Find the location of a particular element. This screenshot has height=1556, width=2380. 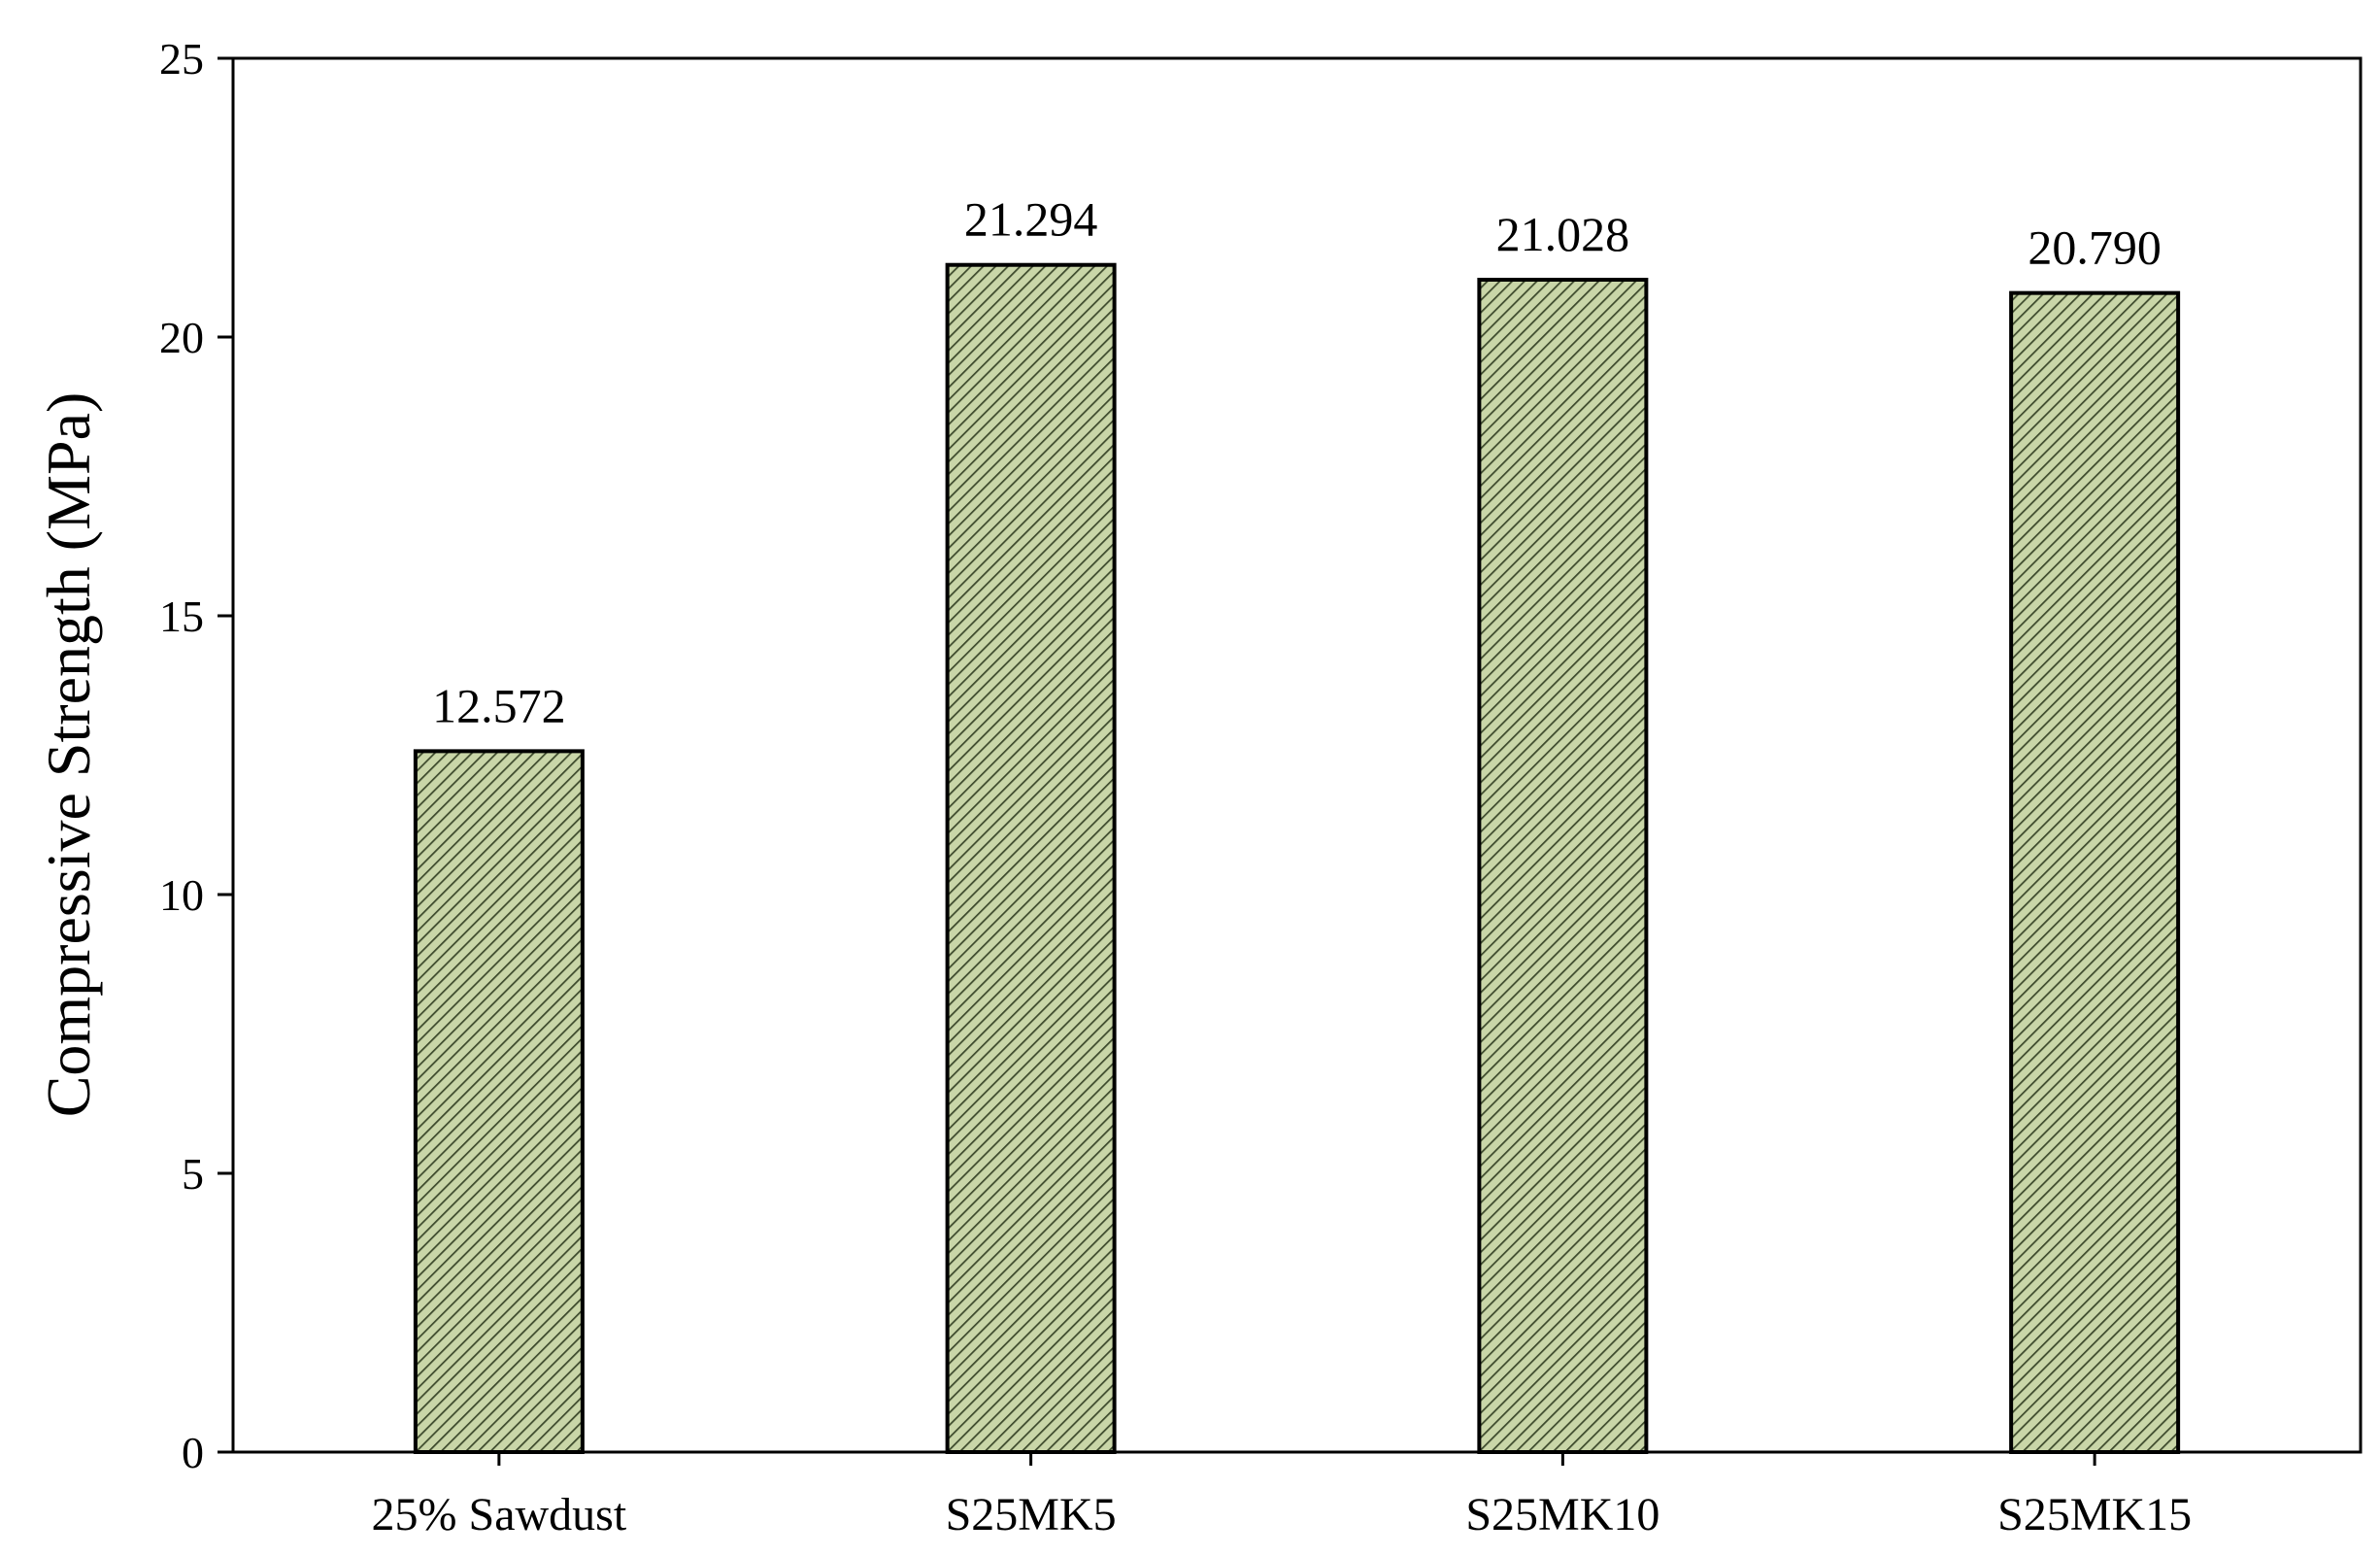

x-axis: 25% Sawdust S25MK5 S25MK10 S25MK15 is located at coordinates (1282, 1496).